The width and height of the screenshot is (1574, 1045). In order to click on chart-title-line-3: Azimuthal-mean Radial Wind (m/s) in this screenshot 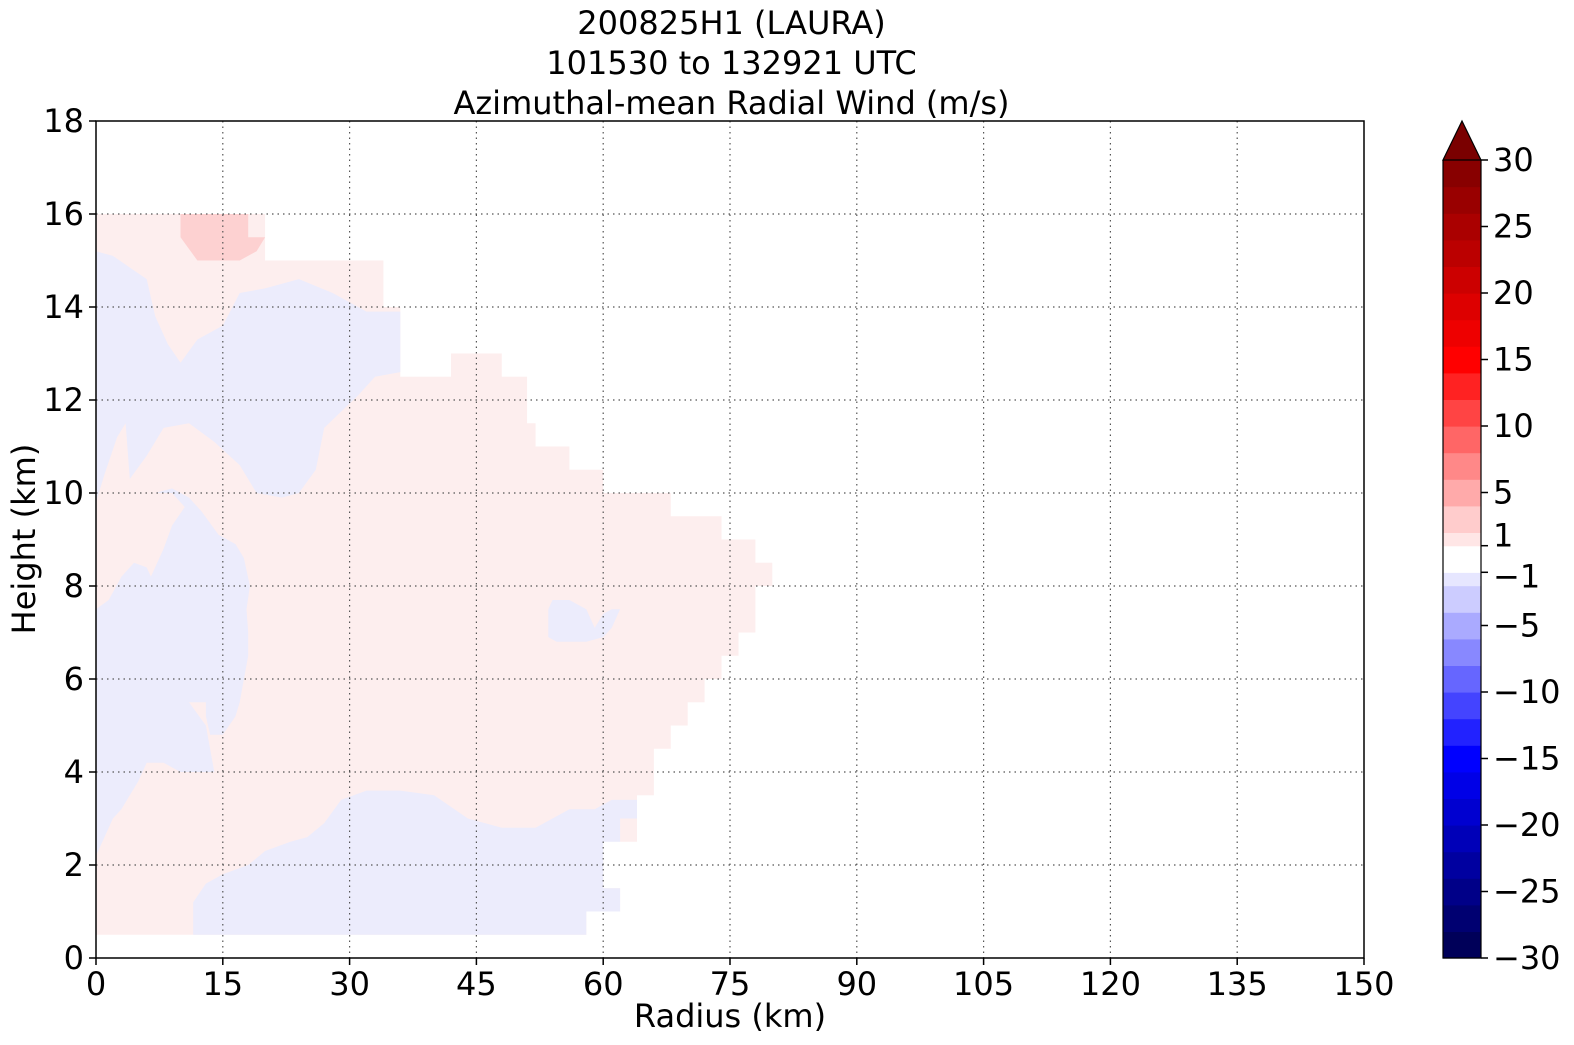, I will do `click(731, 103)`.